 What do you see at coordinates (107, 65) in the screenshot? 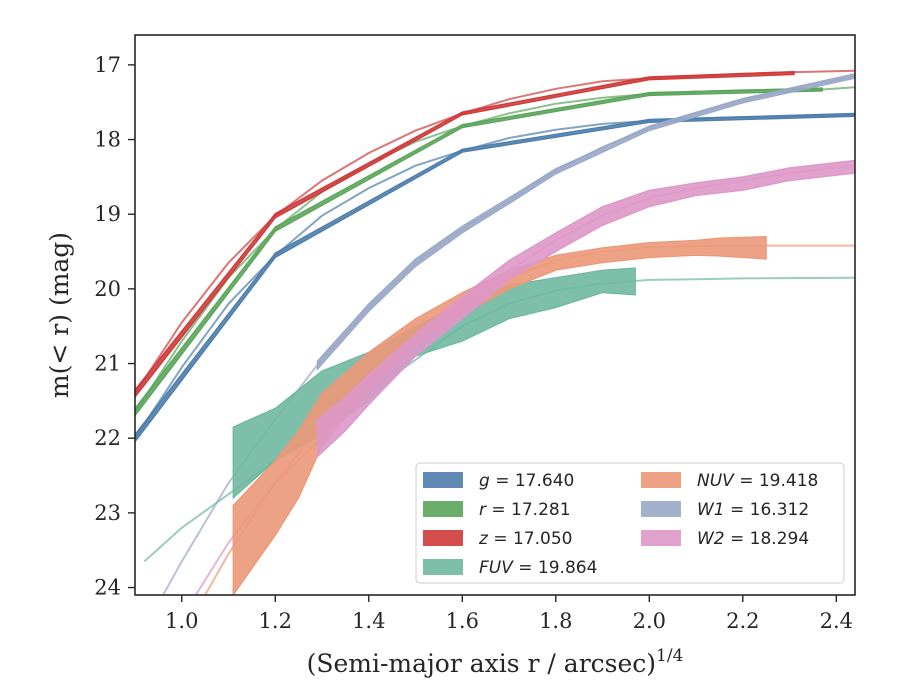
I see `y-tick-label-0: 17` at bounding box center [107, 65].